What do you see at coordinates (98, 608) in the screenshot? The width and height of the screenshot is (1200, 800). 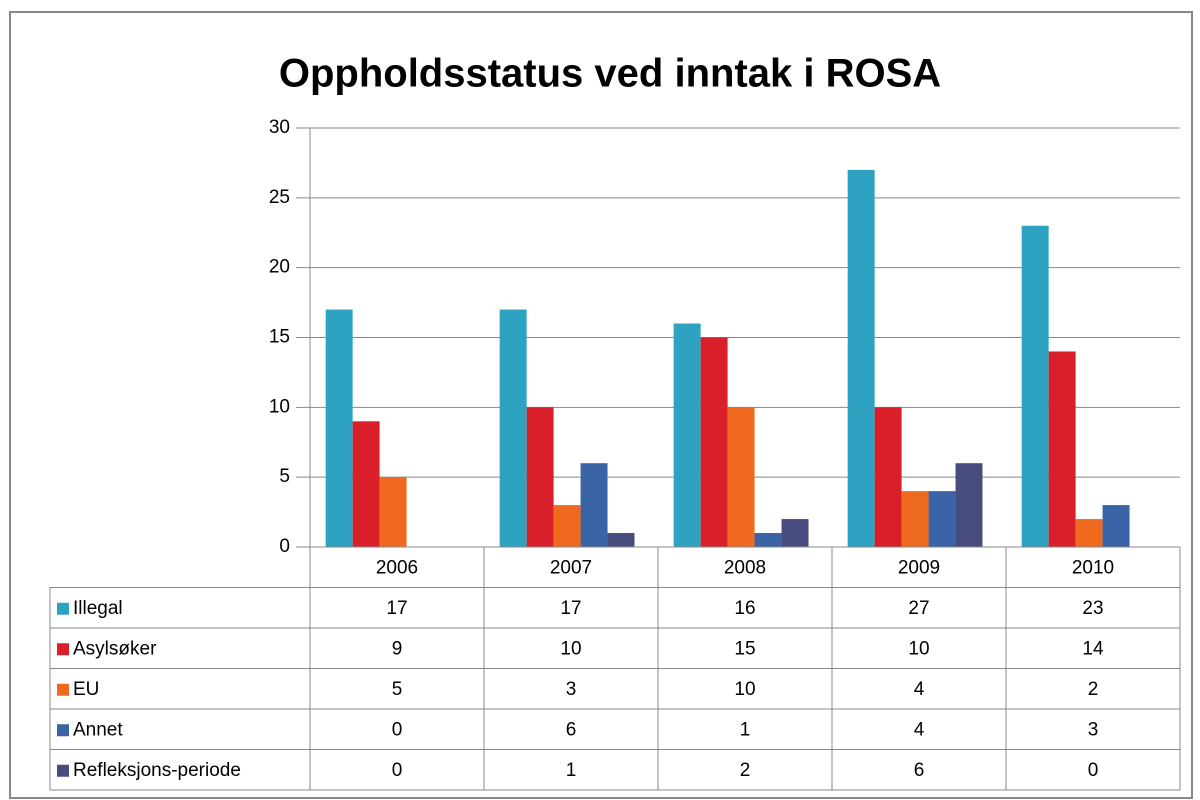 I see `legend-label: Illegal` at bounding box center [98, 608].